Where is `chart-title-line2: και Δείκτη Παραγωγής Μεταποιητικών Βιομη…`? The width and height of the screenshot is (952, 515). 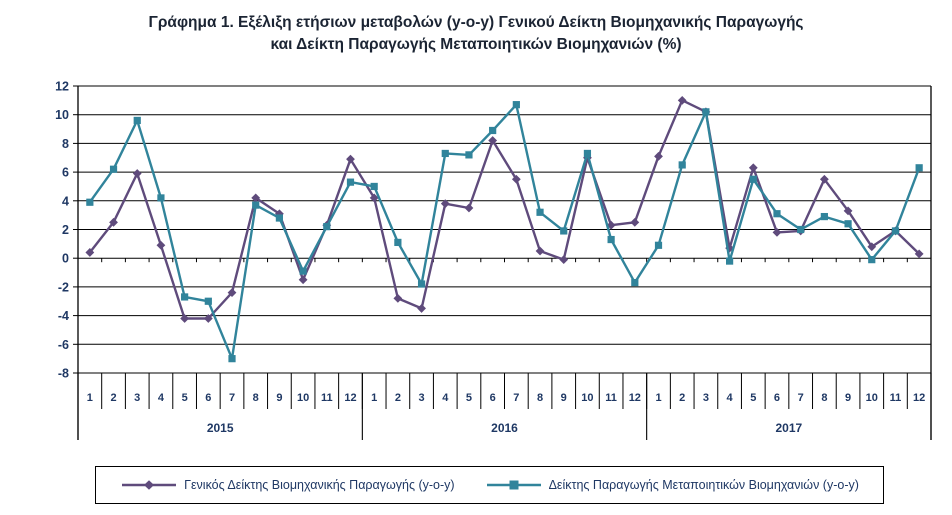
chart-title-line2: και Δείκτη Παραγωγής Μεταποιητικών Βιομη… is located at coordinates (476, 45).